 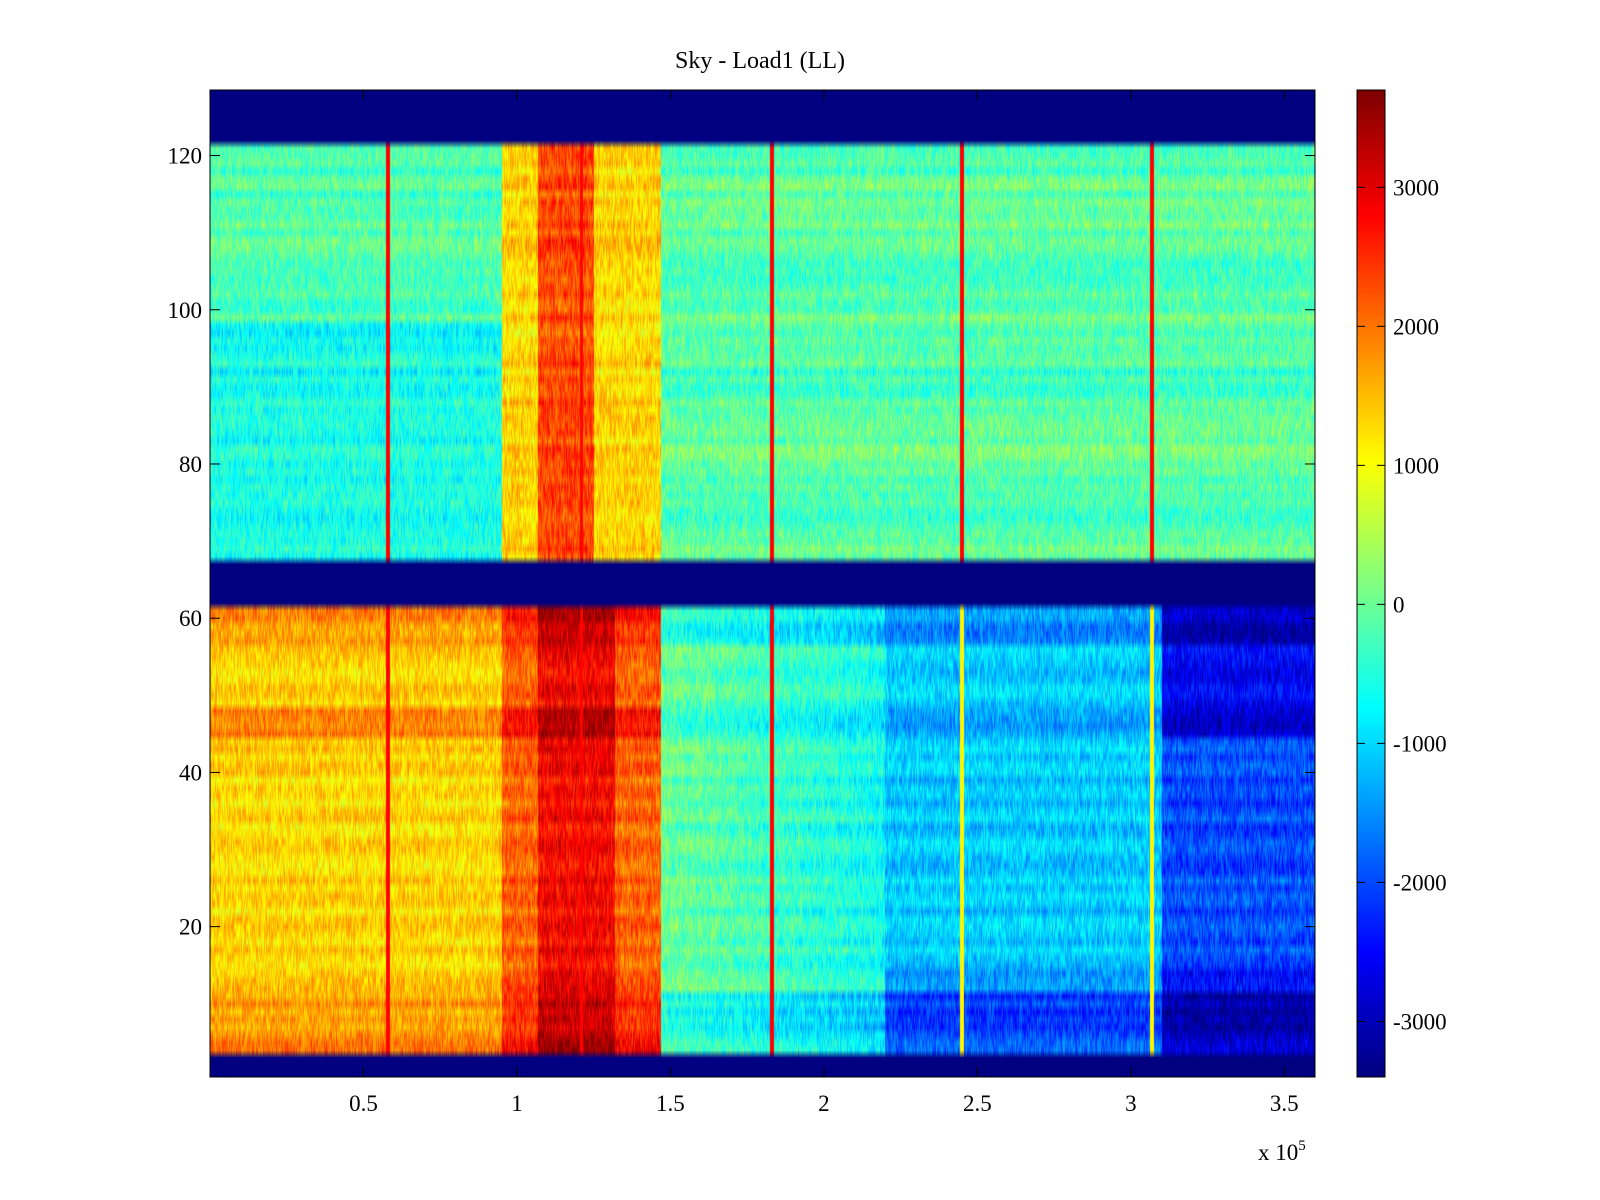 I want to click on x-tick-label: 3.5, so click(x=1284, y=1103).